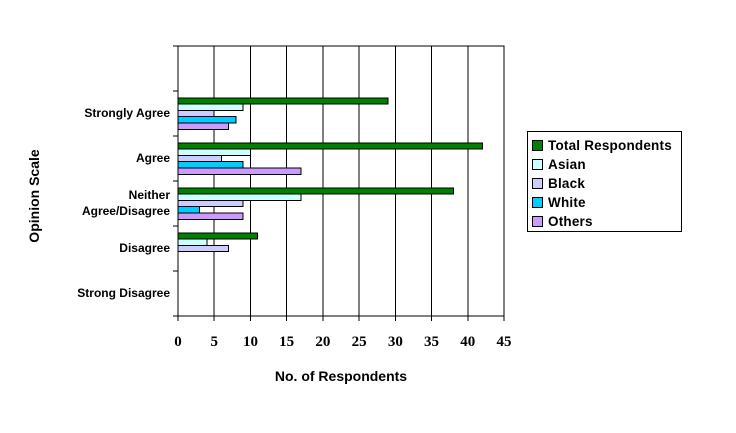  I want to click on bar-total-respondents-neither-agree-disagree, so click(315, 191).